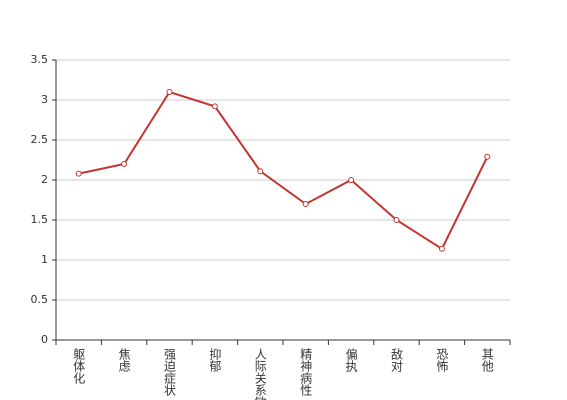 Image resolution: width=567 pixels, height=400 pixels. I want to click on x-tick-label: 其他, so click(487, 360).